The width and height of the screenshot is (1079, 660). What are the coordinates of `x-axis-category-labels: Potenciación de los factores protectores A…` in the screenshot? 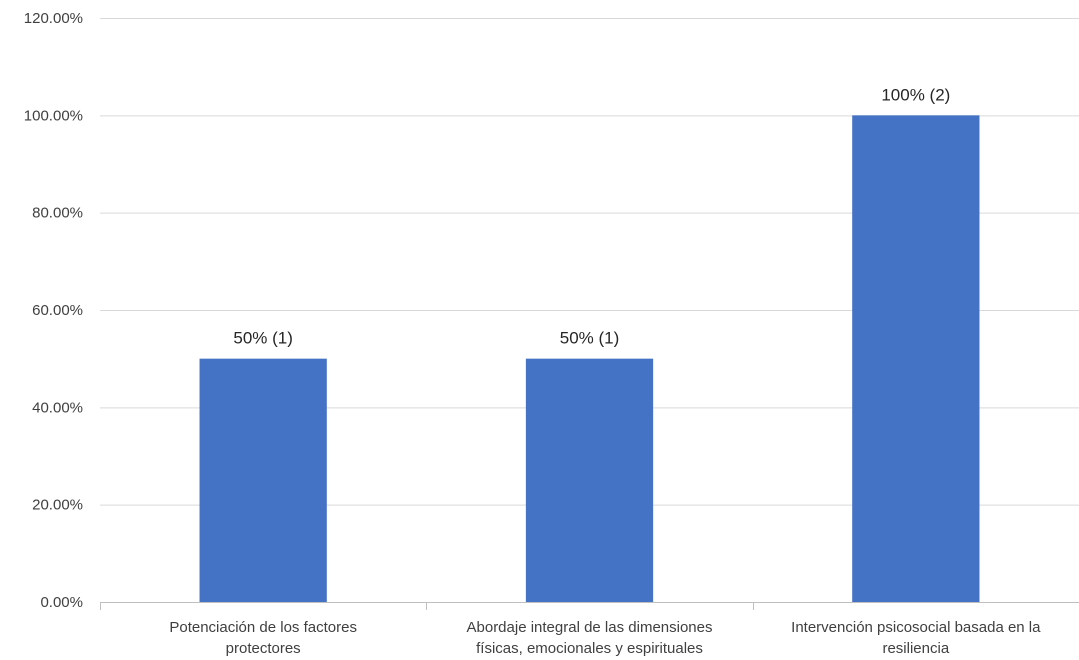 It's located at (605, 638).